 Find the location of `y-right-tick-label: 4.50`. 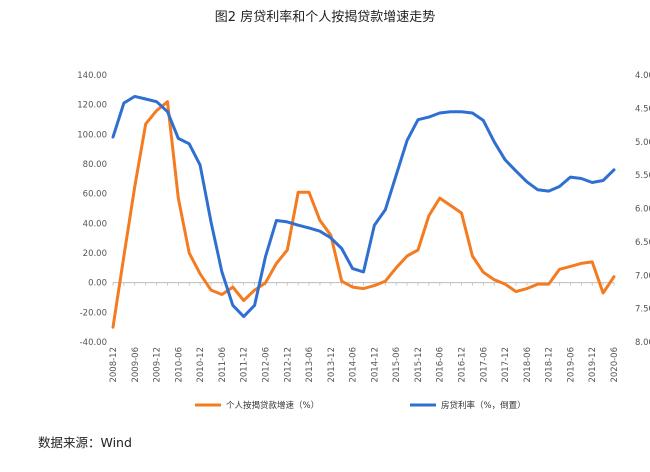

y-right-tick-label: 4.50 is located at coordinates (642, 109).